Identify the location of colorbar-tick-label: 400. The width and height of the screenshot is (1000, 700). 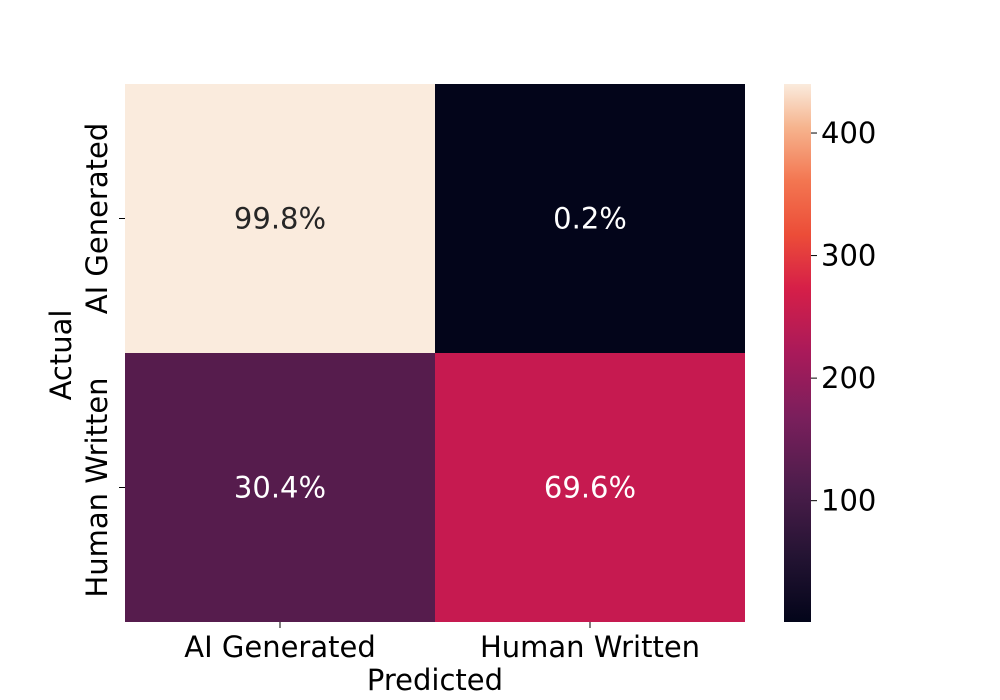
(848, 133).